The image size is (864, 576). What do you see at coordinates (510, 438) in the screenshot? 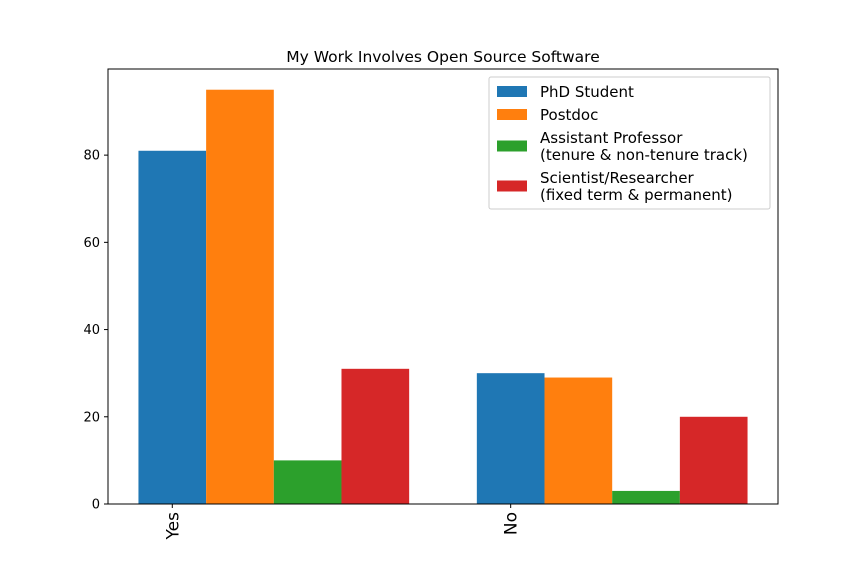
I see `bar-phd-student-no` at bounding box center [510, 438].